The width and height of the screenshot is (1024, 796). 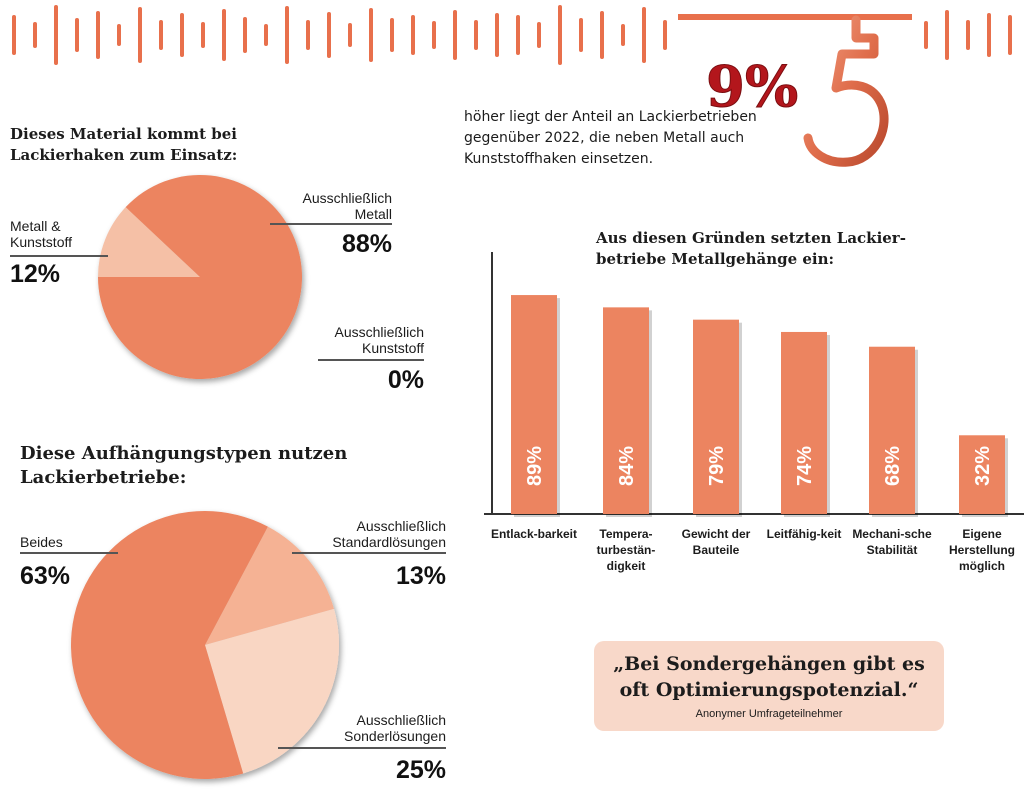 I want to click on pie2-value-beides: 63%, so click(x=45, y=576).